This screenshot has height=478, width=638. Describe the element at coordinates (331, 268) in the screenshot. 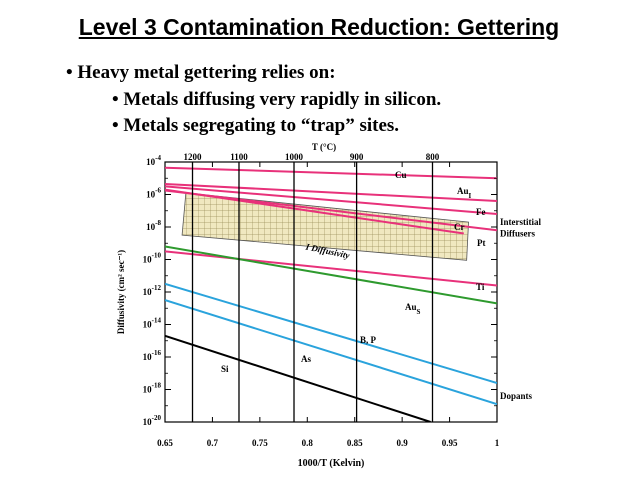

I see `series-line-ti` at that location.